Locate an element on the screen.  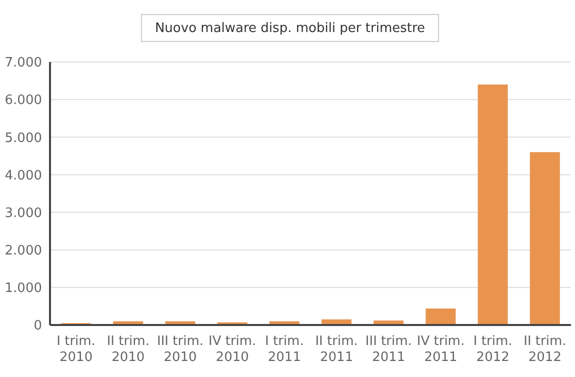
y-tick-label: 0 is located at coordinates (38, 326).